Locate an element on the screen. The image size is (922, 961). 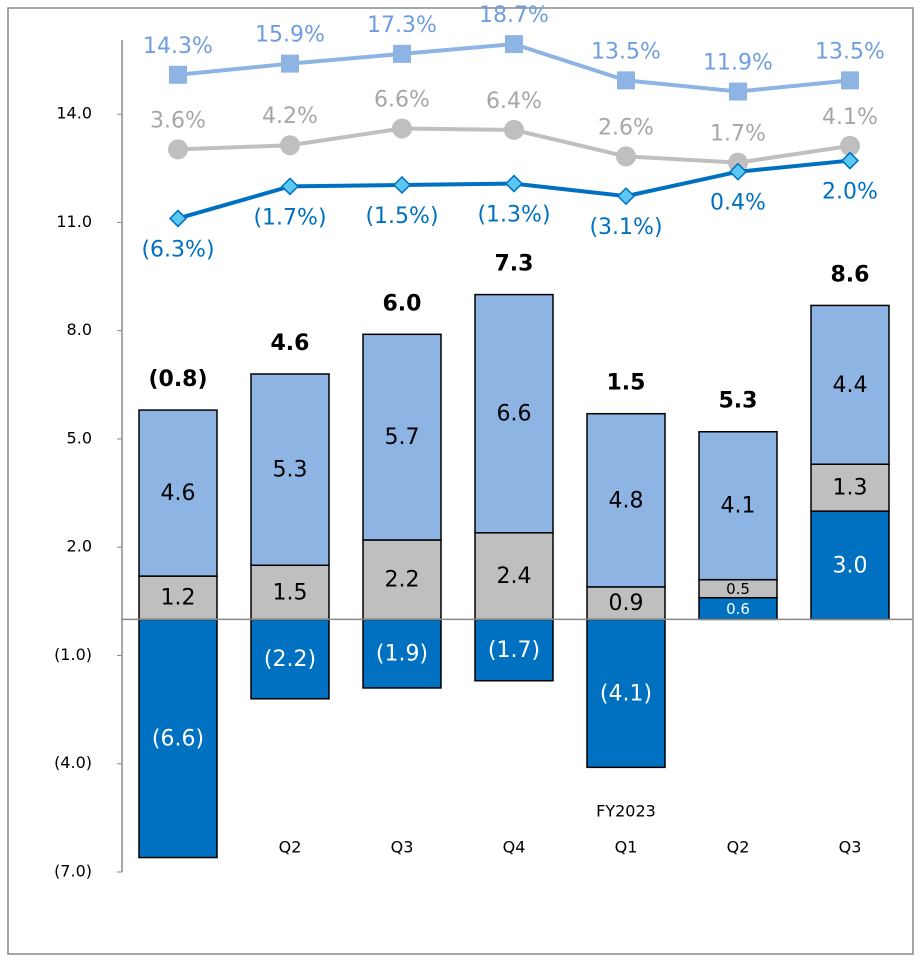
total-label: 1.5 is located at coordinates (626, 383).